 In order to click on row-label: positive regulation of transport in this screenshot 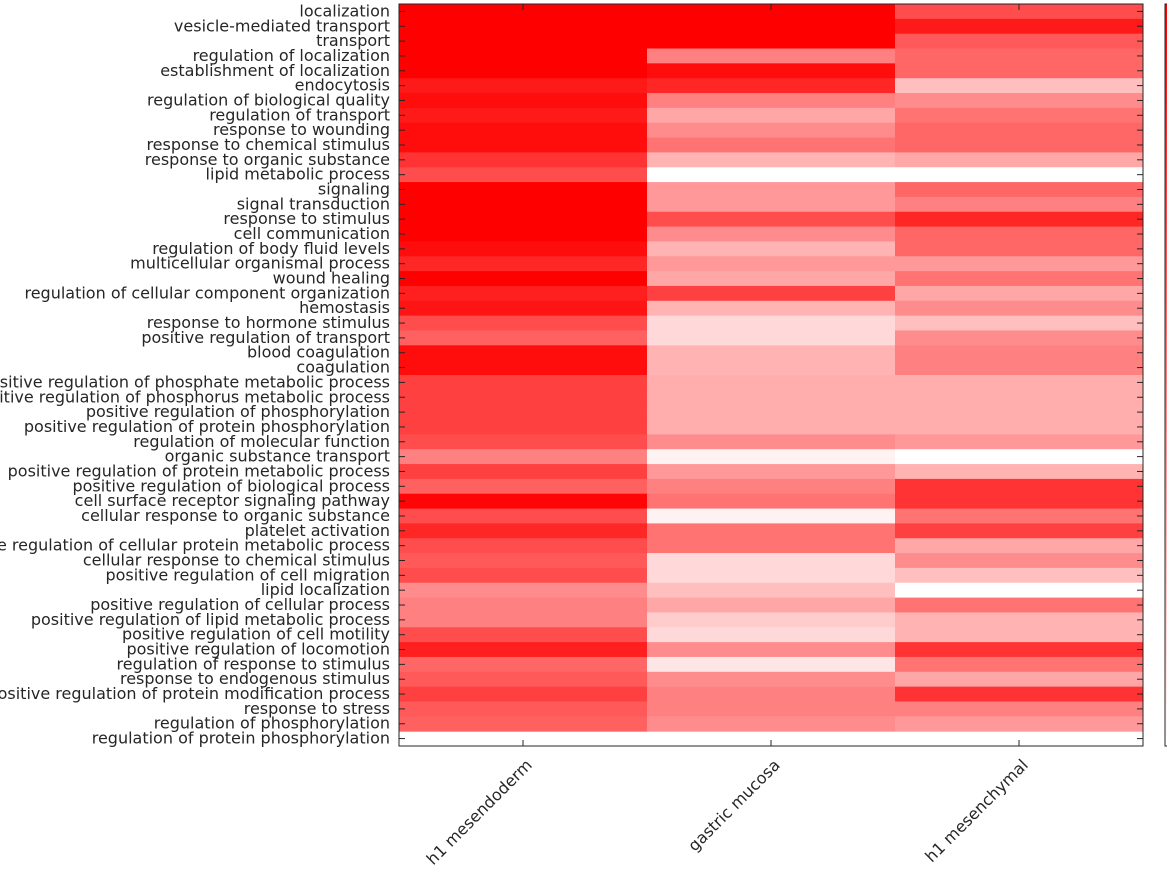, I will do `click(265, 337)`.